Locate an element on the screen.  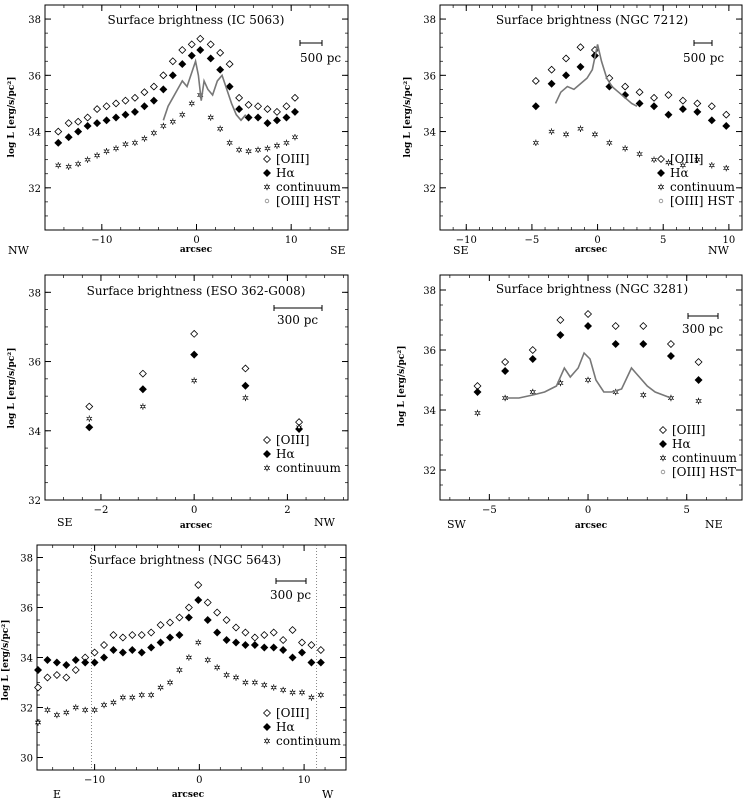
x-tick-label: 5 is located at coordinates (687, 510).